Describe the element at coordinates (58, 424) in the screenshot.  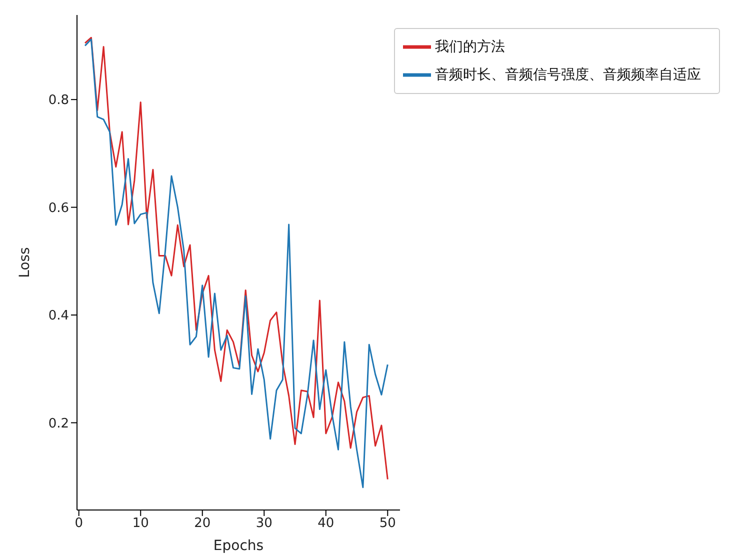
I see `y-tick-label: 0.2` at that location.